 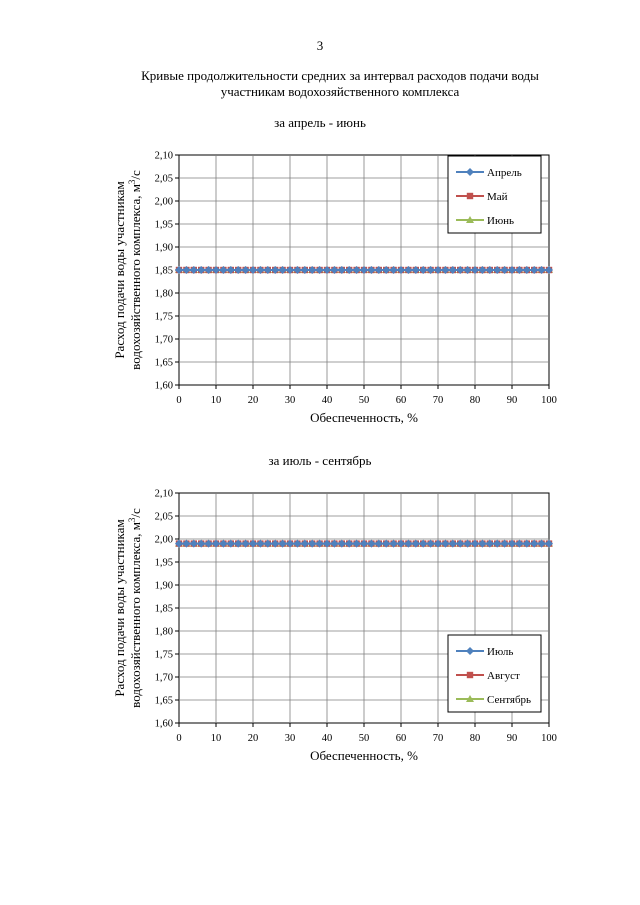 I want to click on page-number: 3, so click(x=320, y=45).